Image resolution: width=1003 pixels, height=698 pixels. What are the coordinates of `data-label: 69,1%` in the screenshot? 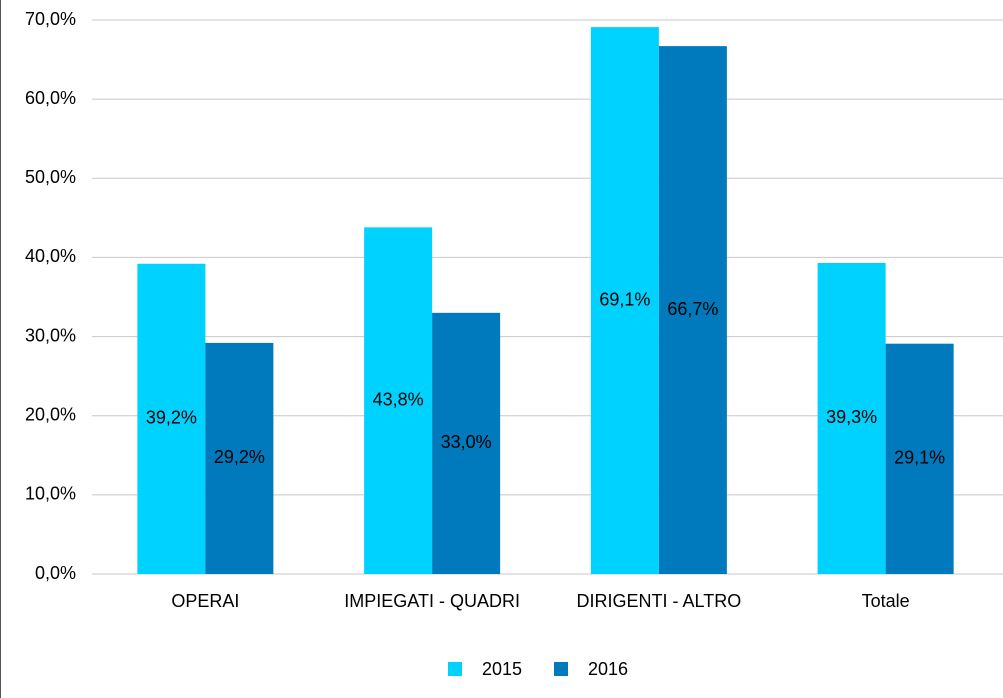 It's located at (624, 299).